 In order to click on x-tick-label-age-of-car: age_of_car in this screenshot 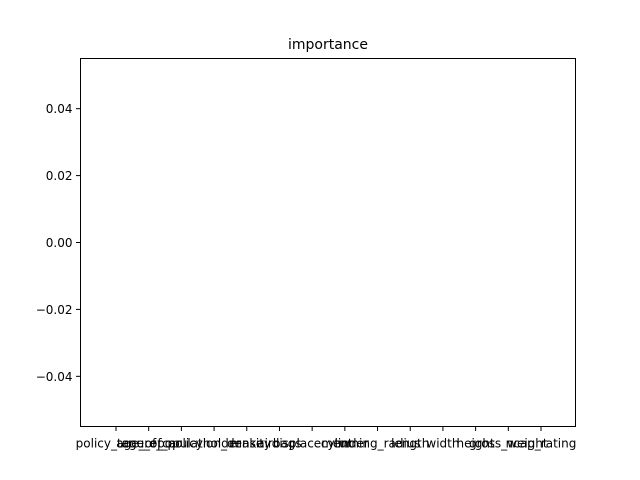, I will do `click(148, 444)`.